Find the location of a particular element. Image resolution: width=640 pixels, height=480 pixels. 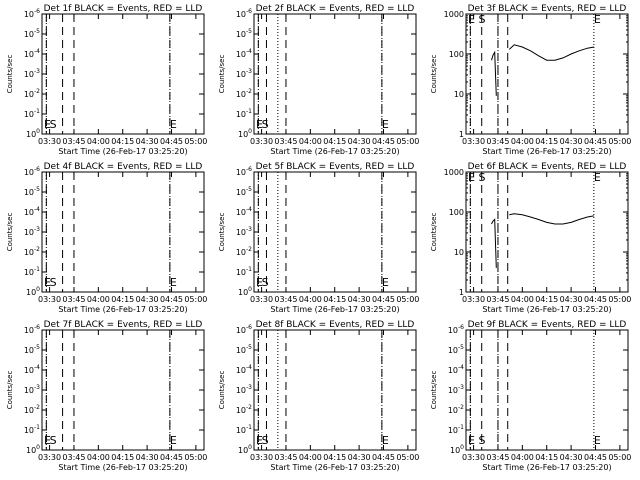

panel-title: Det 1f BLACK = Events, RED = LLD is located at coordinates (123, 9).